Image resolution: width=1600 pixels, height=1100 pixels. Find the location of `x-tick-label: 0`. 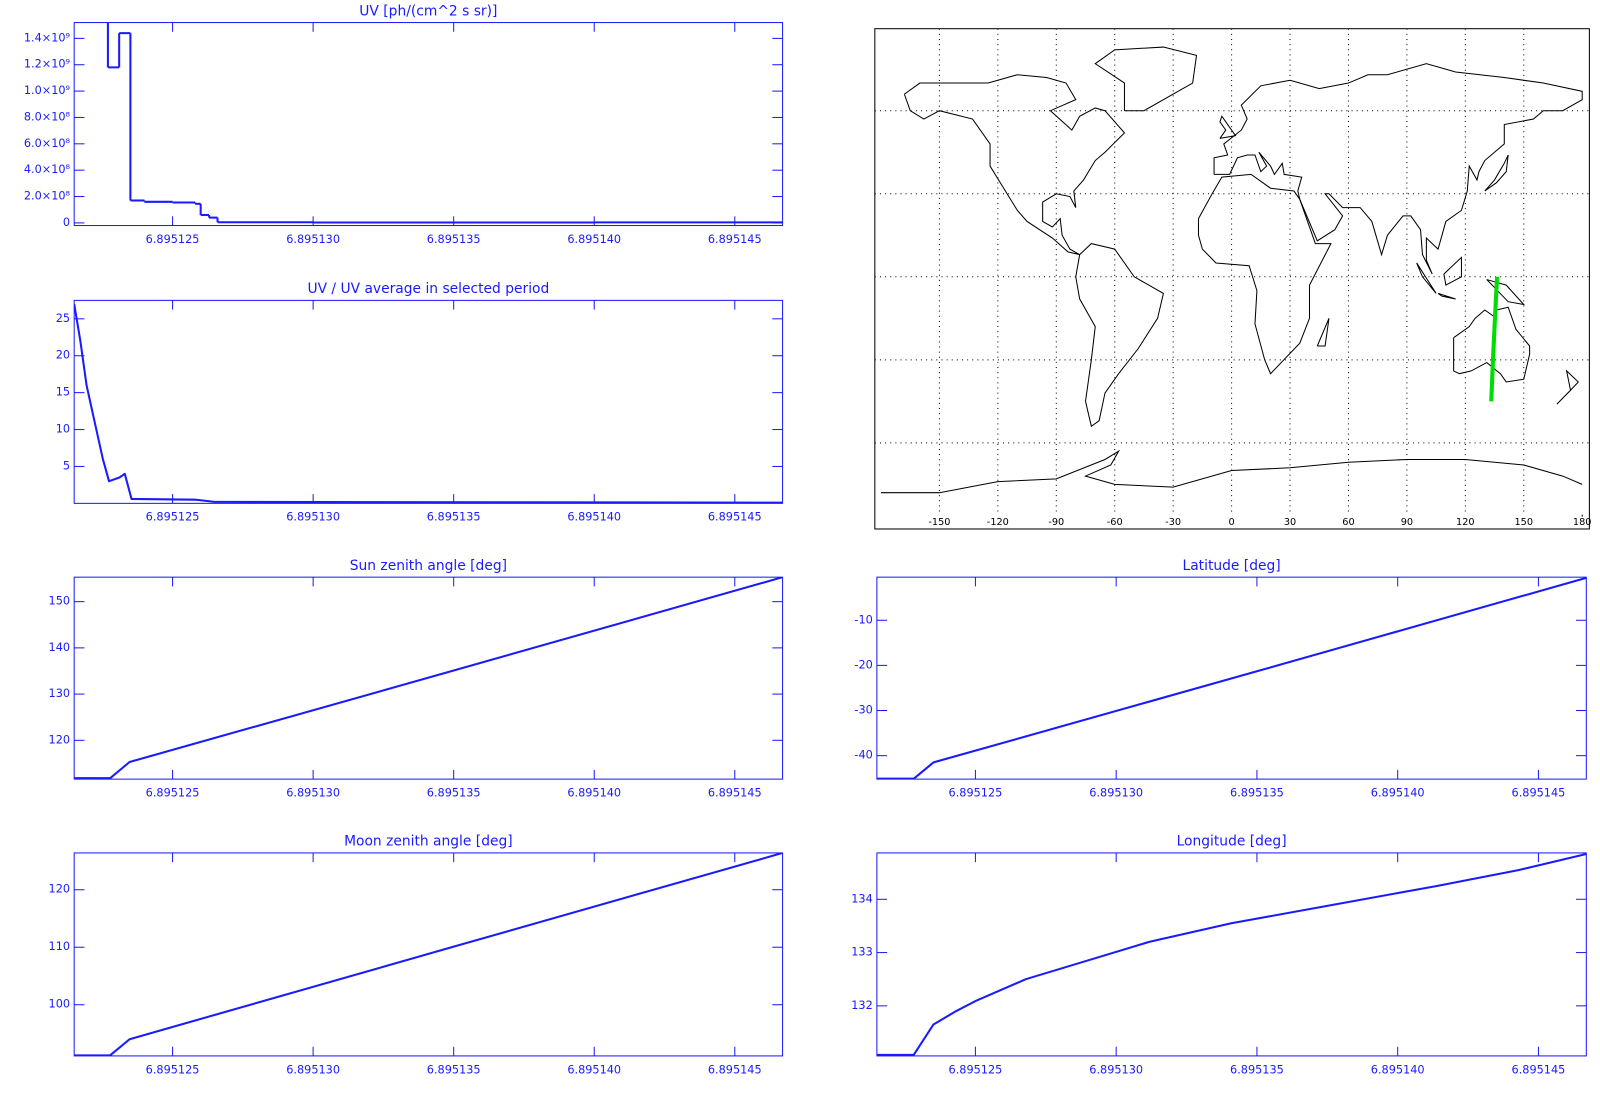

x-tick-label: 0 is located at coordinates (1231, 522).